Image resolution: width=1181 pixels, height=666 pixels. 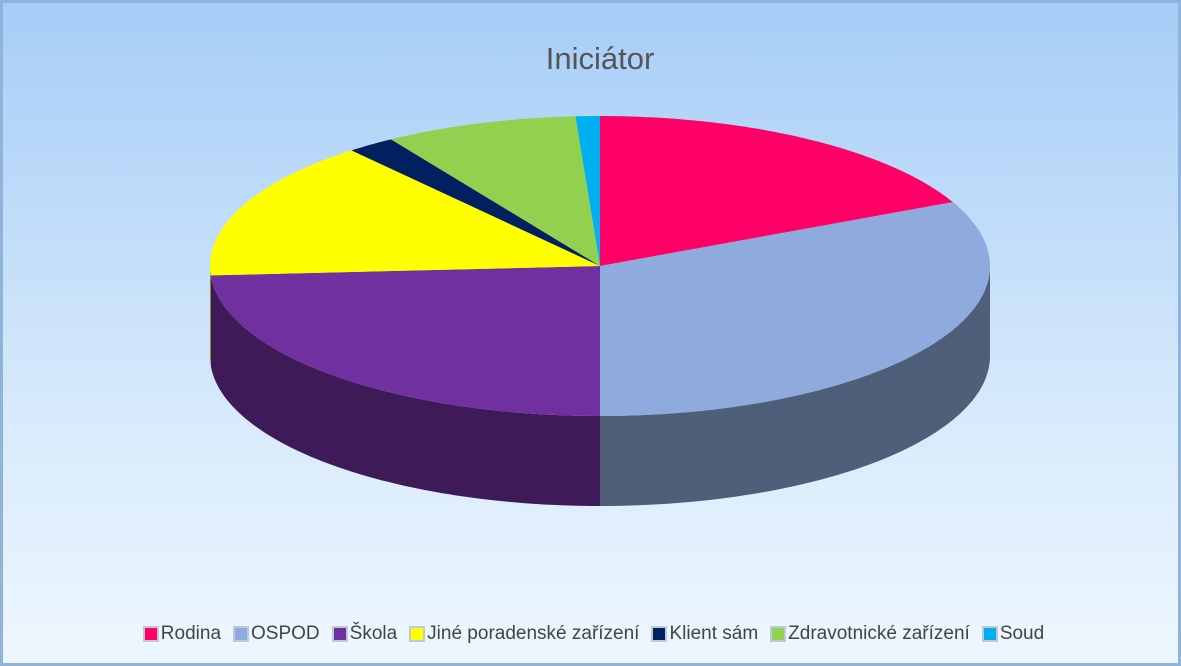 I want to click on legend-item: Rodina, so click(x=182, y=634).